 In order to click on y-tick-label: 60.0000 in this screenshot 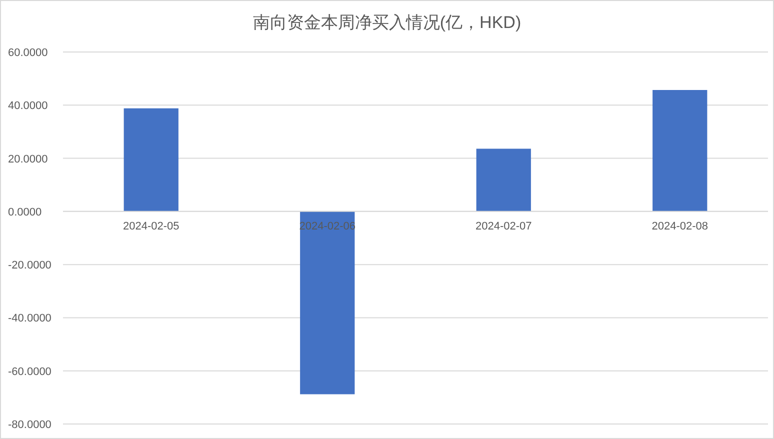, I will do `click(28, 53)`.